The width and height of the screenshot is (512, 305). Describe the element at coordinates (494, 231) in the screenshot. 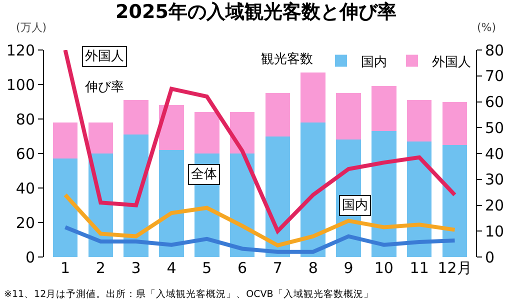

I see `y2-tick-label: 10` at that location.